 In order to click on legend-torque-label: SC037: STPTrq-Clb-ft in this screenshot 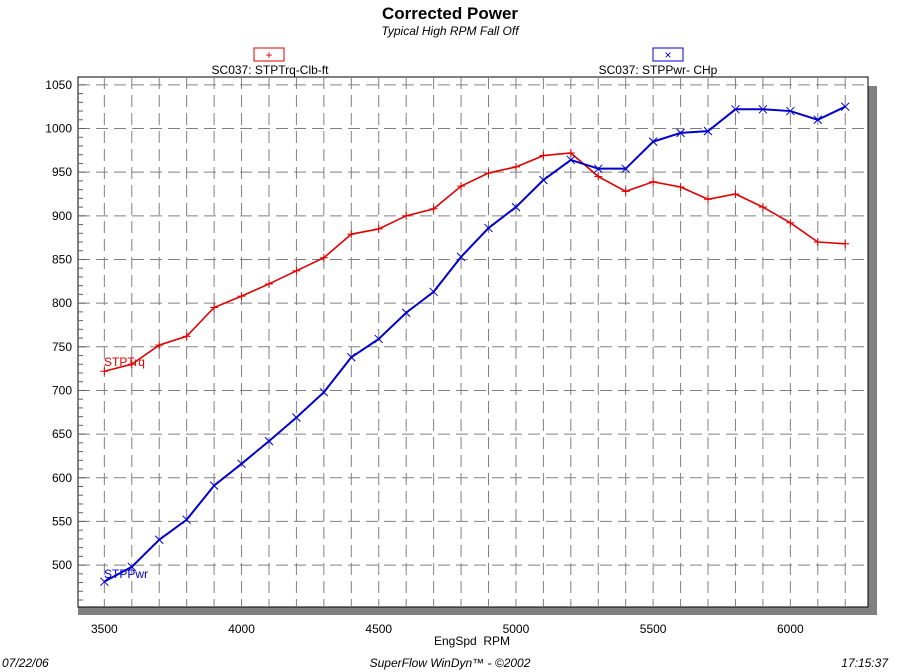, I will do `click(271, 70)`.